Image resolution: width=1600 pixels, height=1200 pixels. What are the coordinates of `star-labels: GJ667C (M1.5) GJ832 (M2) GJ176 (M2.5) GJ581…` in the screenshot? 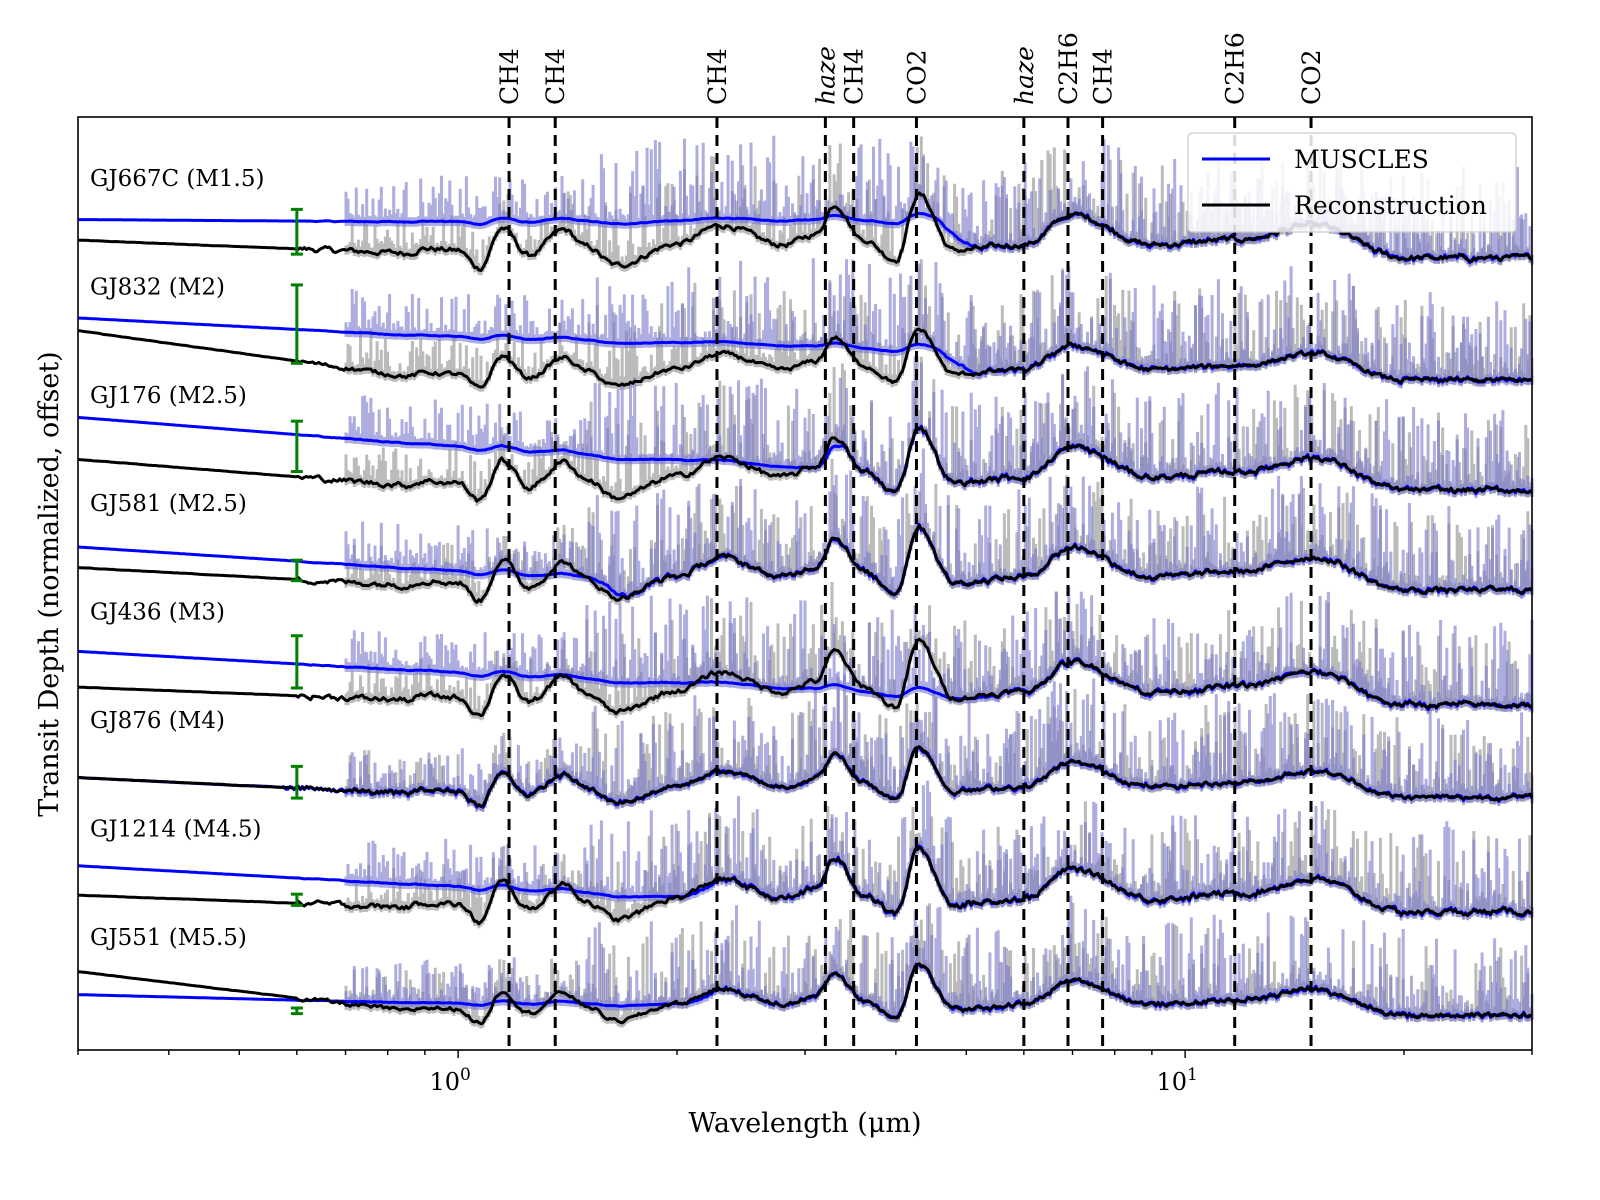 It's located at (177, 558).